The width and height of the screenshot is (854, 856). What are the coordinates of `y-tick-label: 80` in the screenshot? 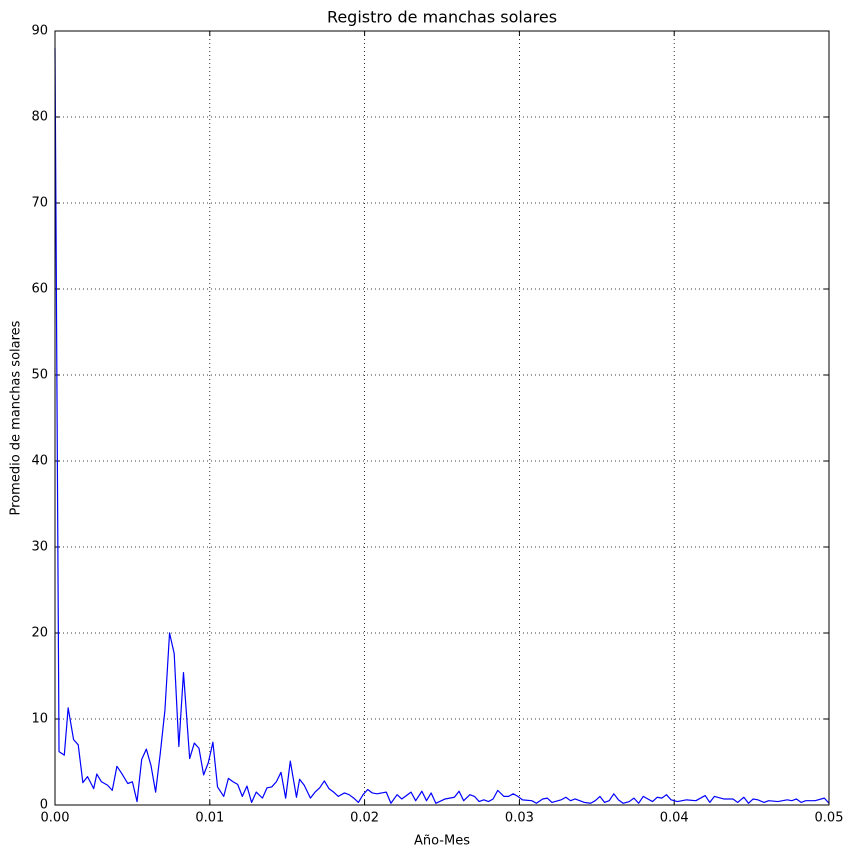 It's located at (39, 117).